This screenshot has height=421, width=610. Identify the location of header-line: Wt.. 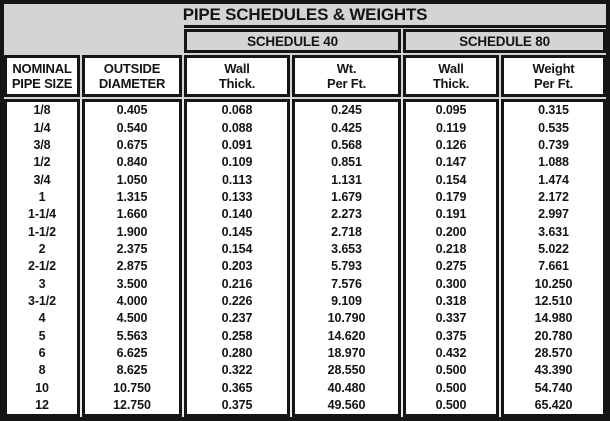
(346, 68).